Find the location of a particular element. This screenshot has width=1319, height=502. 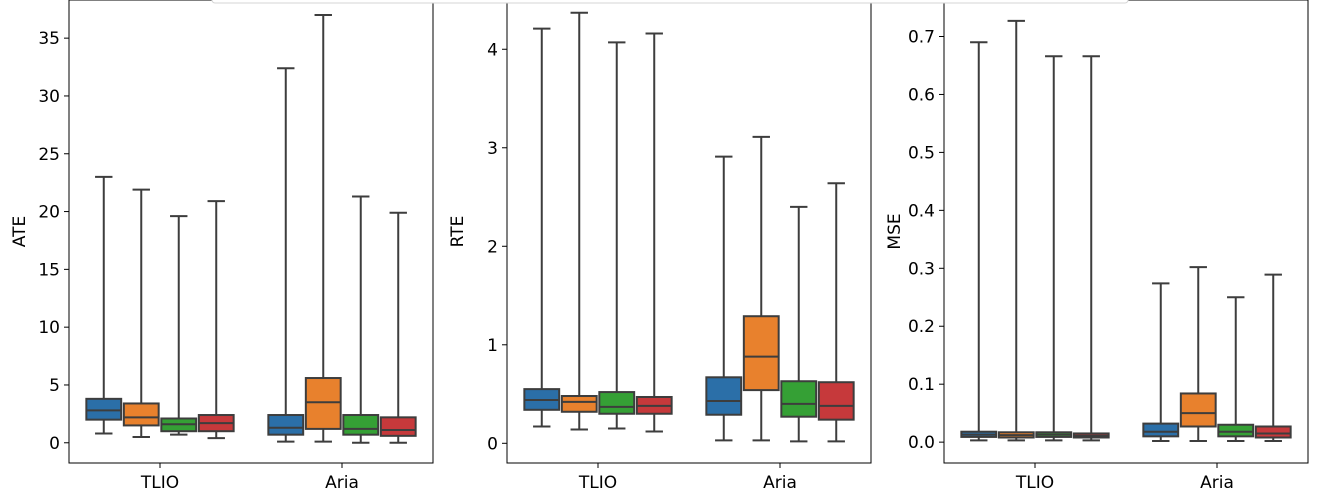

y-tick-label: 0.7 is located at coordinates (921, 38).